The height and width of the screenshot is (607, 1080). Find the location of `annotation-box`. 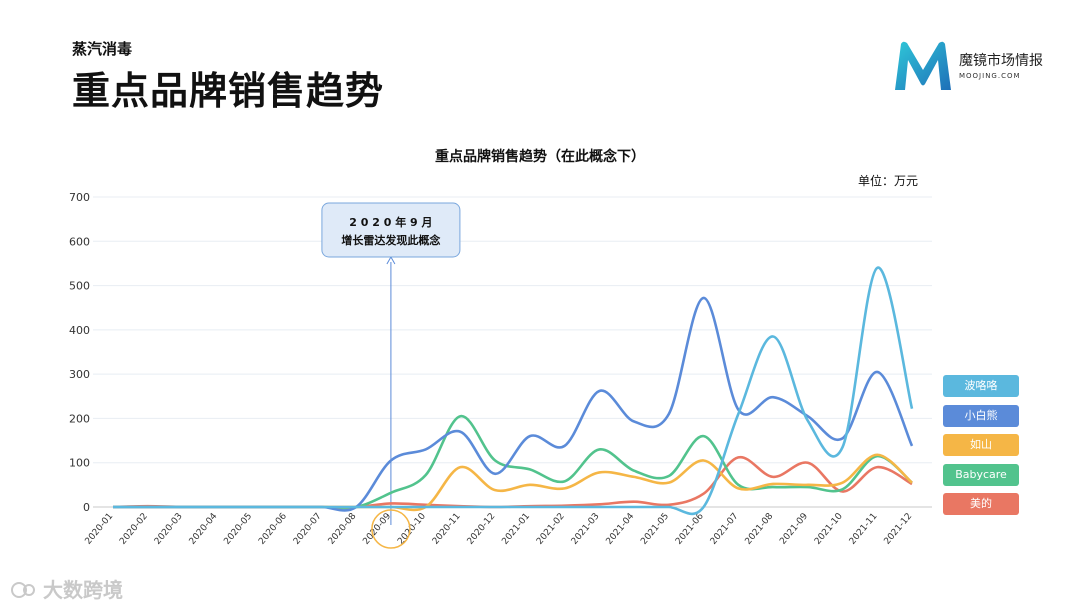

annotation-box is located at coordinates (391, 230).